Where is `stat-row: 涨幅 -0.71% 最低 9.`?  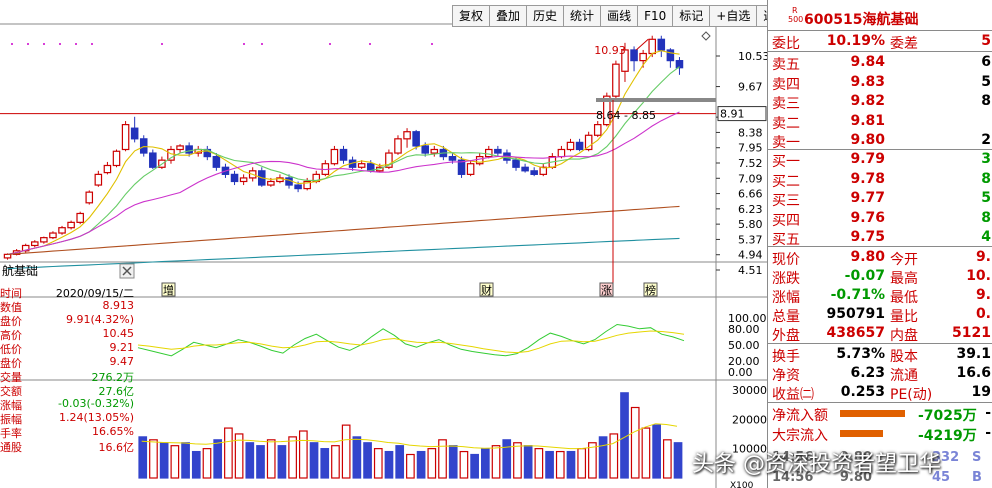 stat-row: 涨幅 -0.71% 最低 9. is located at coordinates (880, 296).